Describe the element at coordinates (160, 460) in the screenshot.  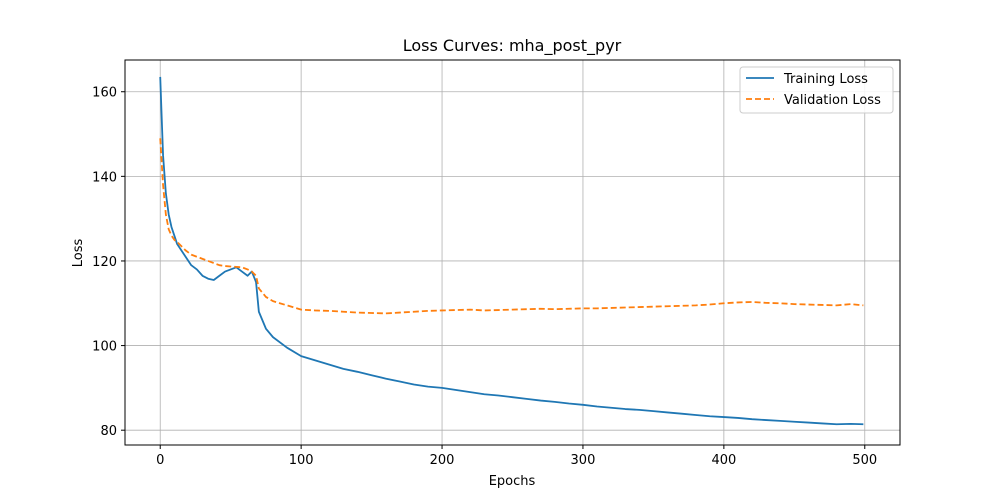
I see `x-tick-label: 0` at that location.